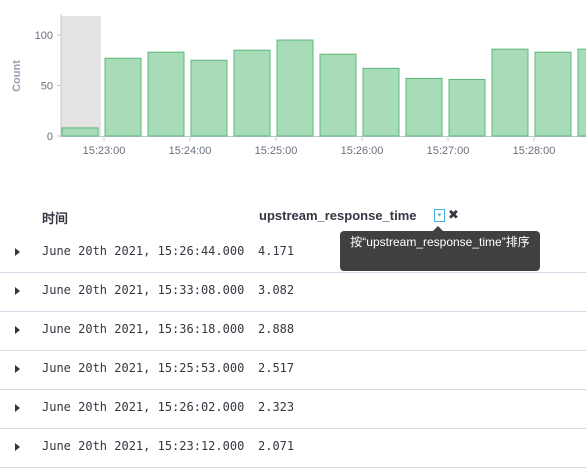 The height and width of the screenshot is (474, 586). What do you see at coordinates (534, 151) in the screenshot?
I see `x-tick-label: 15:28:00` at bounding box center [534, 151].